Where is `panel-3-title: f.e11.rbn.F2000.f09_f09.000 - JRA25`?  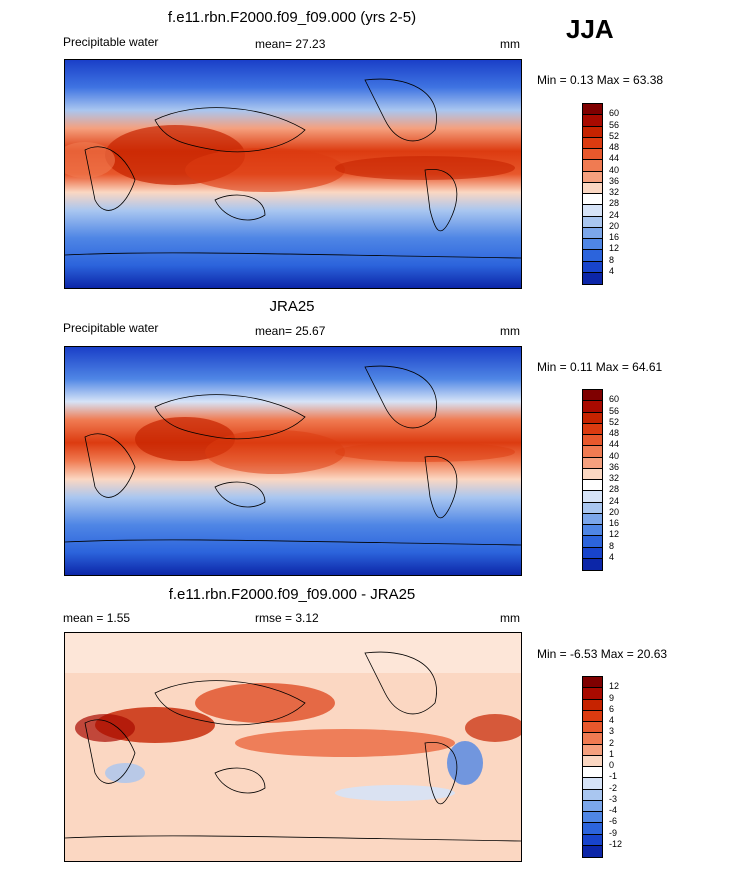
panel-3-title: f.e11.rbn.F2000.f09_f09.000 - JRA25 is located at coordinates (292, 594).